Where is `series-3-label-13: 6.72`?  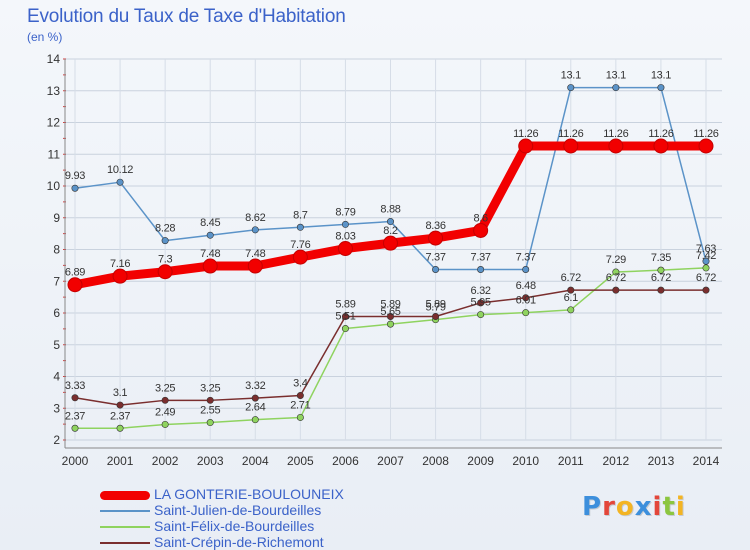 series-3-label-13: 6.72 is located at coordinates (661, 278).